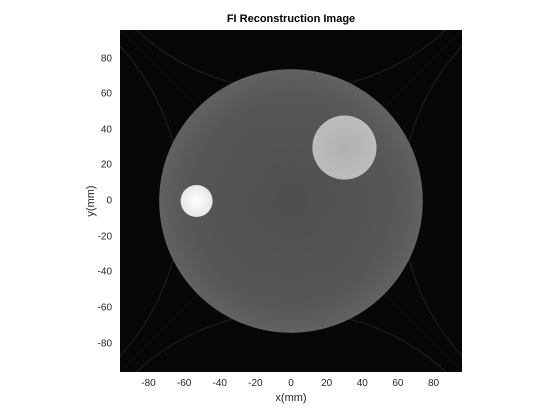  I want to click on x-tick-label: 20, so click(327, 383).